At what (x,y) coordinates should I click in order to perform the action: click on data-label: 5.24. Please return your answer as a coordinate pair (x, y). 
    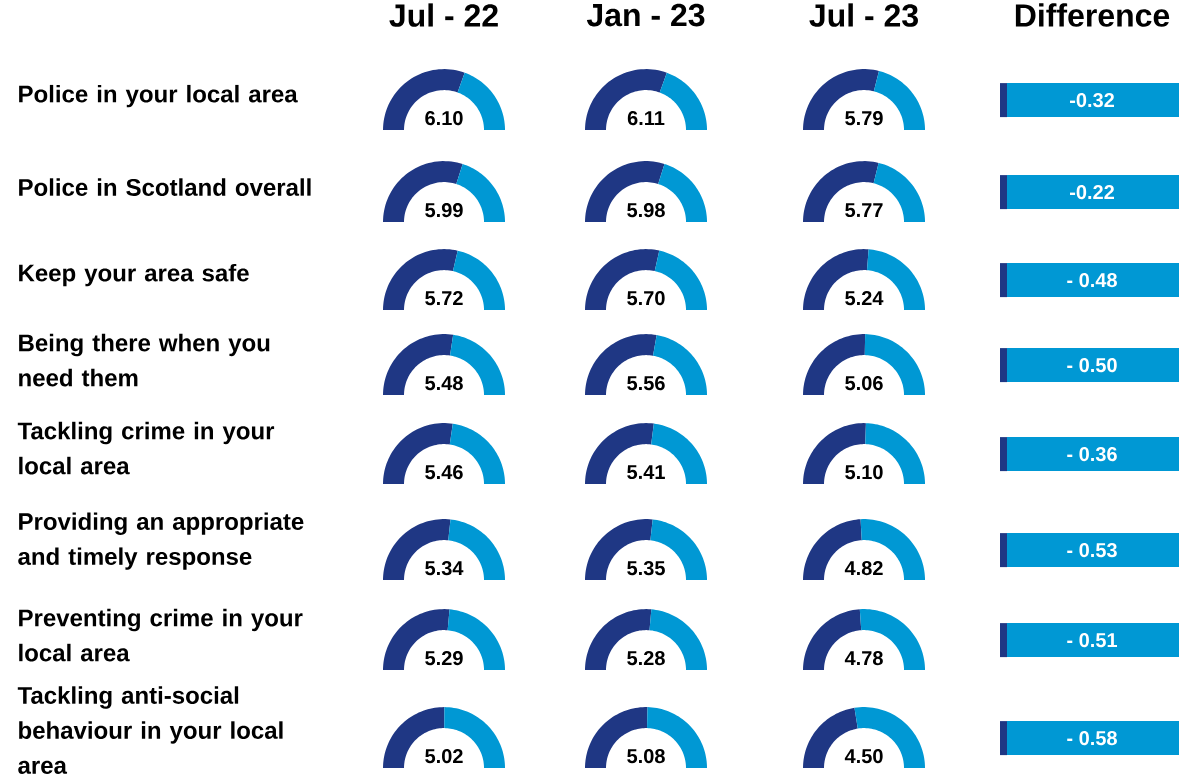
    Looking at the image, I should click on (864, 298).